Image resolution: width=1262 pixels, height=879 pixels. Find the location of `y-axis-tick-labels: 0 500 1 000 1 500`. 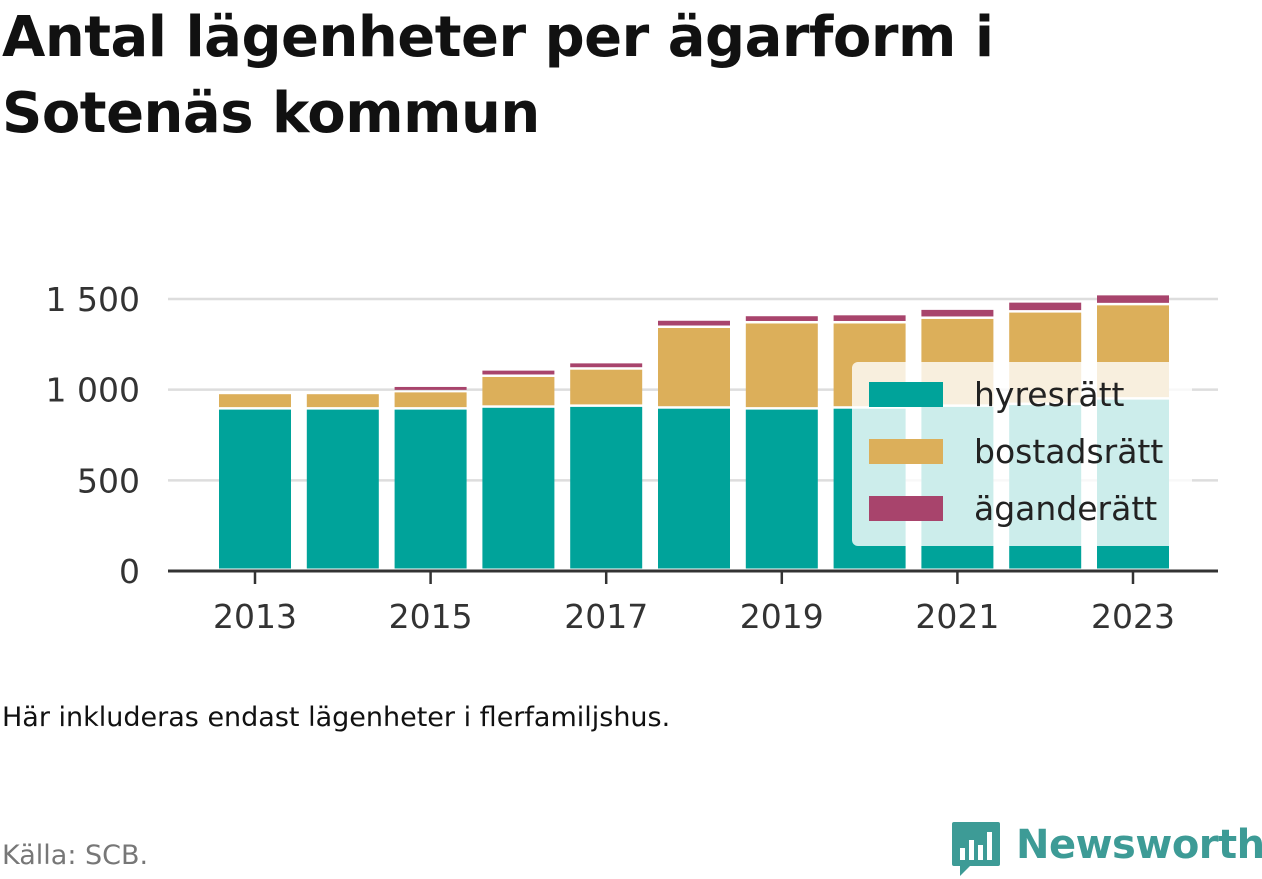

y-axis-tick-labels: 0 500 1 000 1 500 is located at coordinates (93, 435).